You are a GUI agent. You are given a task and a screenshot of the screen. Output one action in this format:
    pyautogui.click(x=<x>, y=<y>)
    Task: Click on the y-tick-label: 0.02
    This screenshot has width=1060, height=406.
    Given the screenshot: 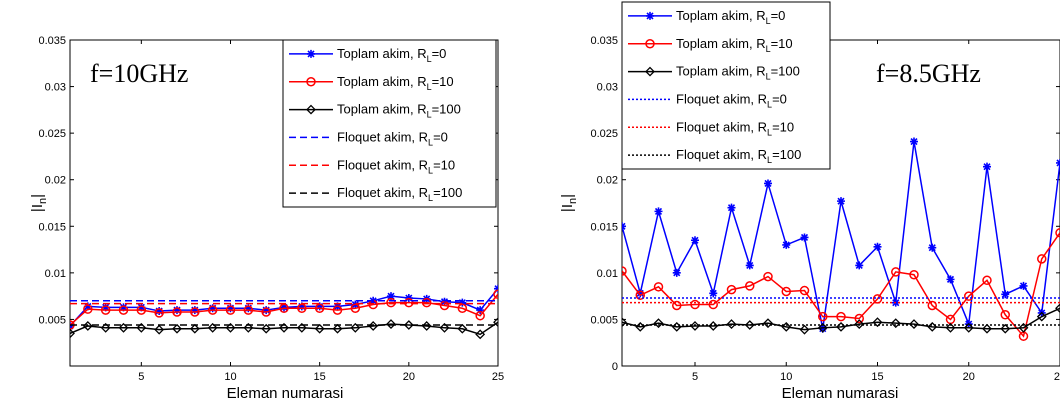 What is the action you would take?
    pyautogui.click(x=55, y=181)
    